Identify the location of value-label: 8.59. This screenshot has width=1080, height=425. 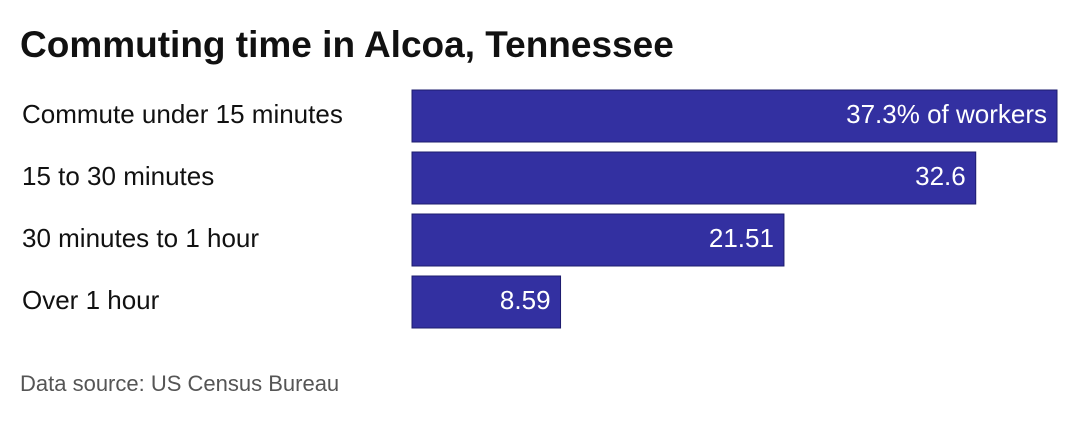
(525, 300).